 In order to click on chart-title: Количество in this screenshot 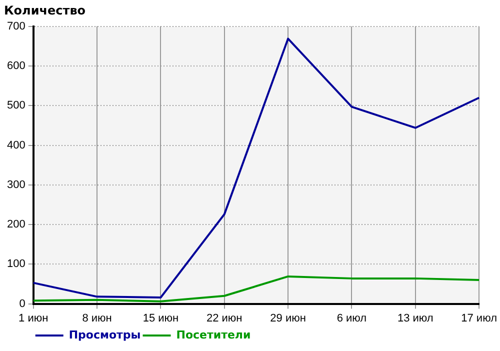, I will do `click(45, 10)`.